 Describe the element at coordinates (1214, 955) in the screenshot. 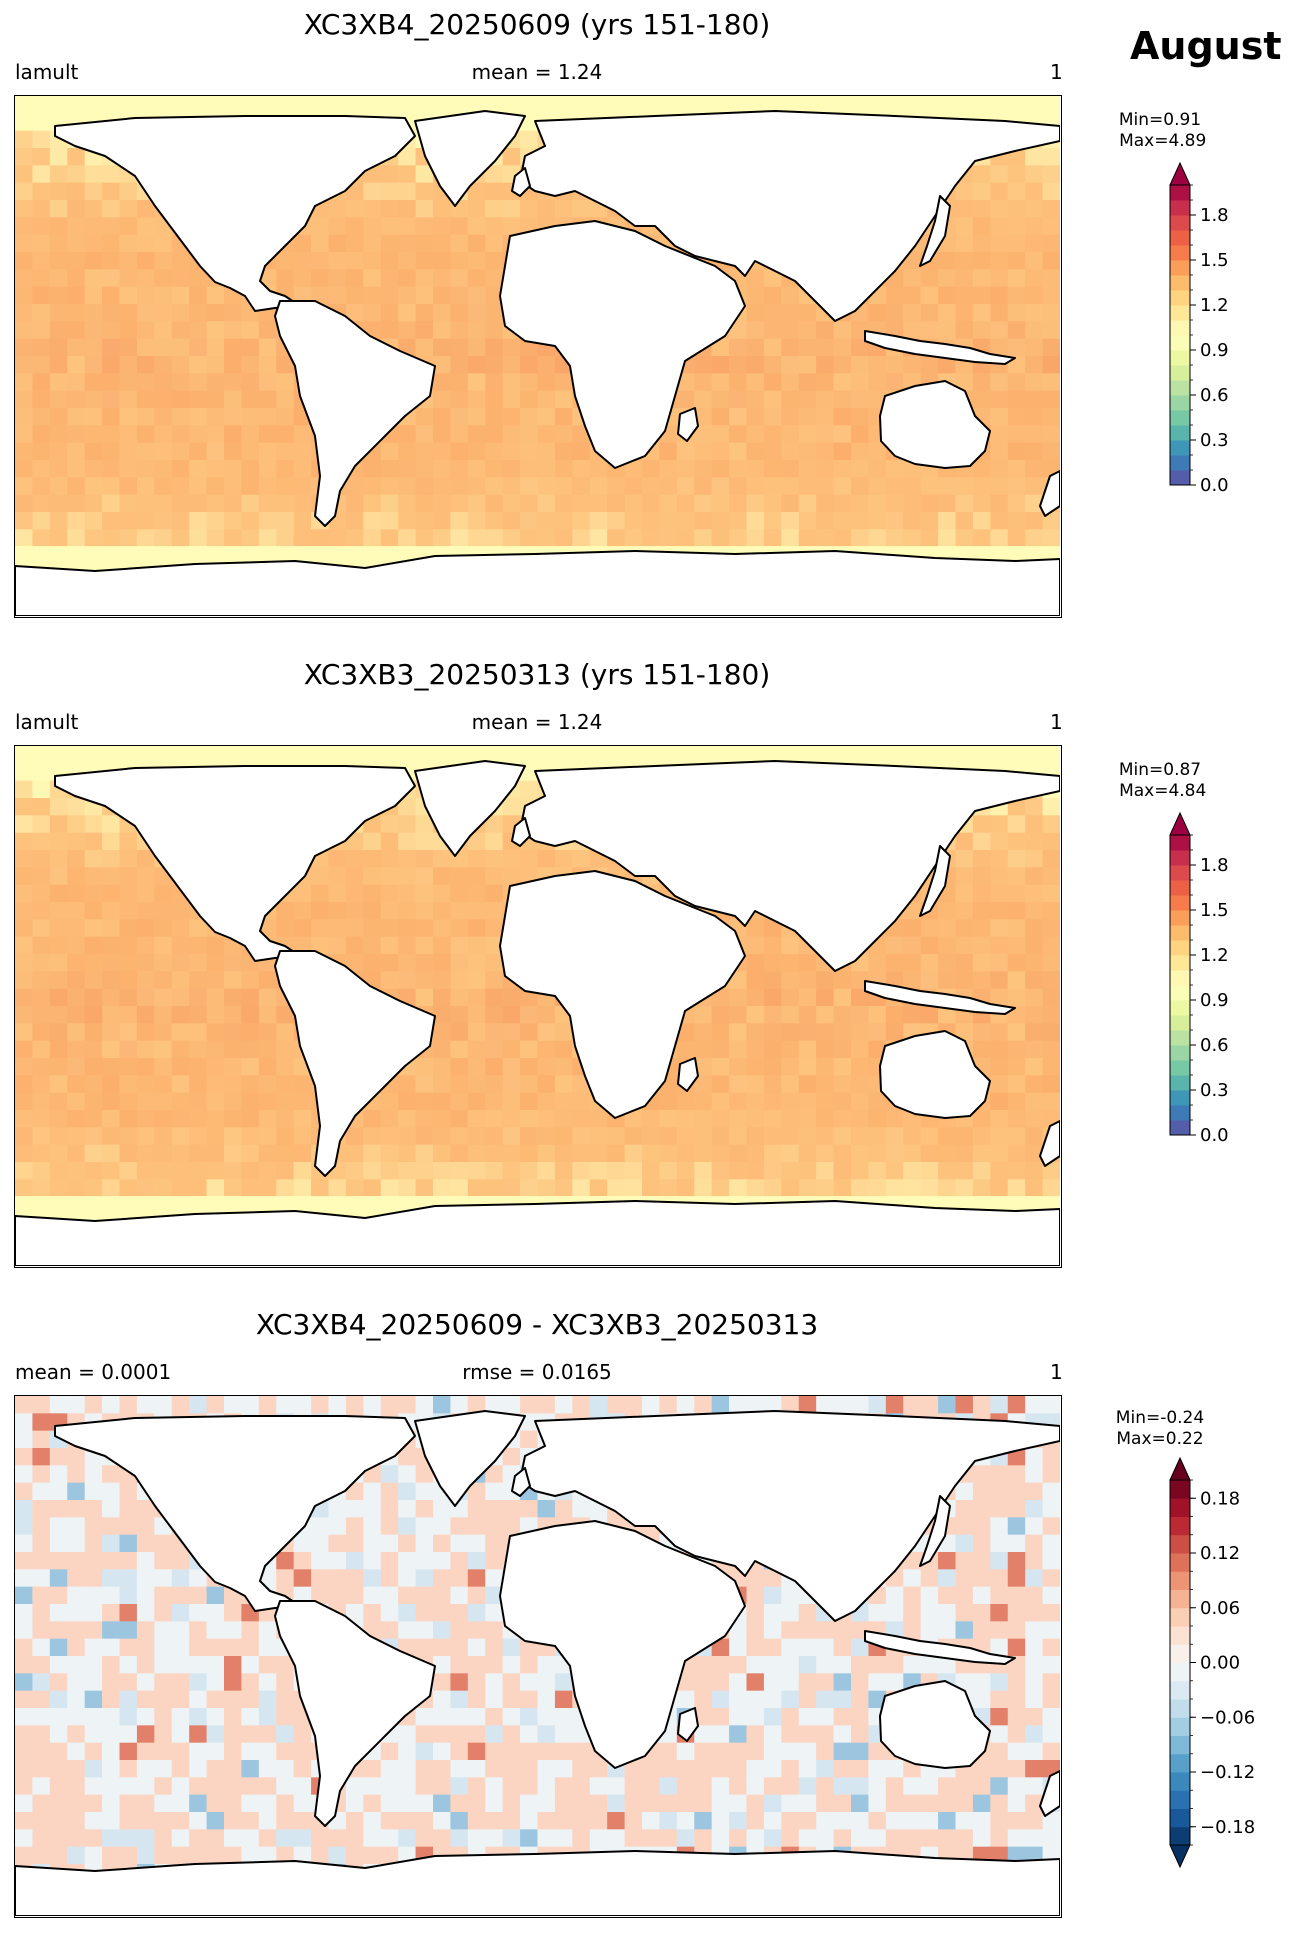

I see `colorbar-tick-label: 1.2` at that location.